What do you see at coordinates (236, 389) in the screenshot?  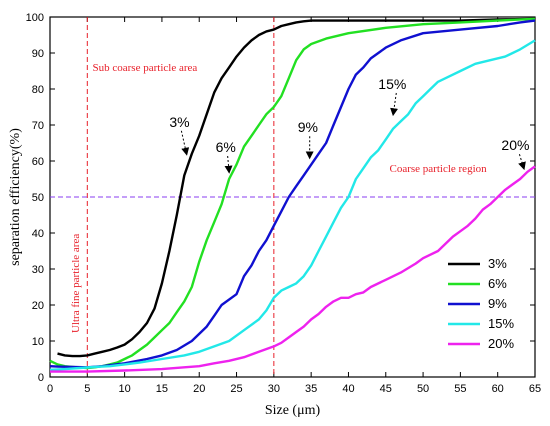 I see `x-tick-label: 25` at bounding box center [236, 389].